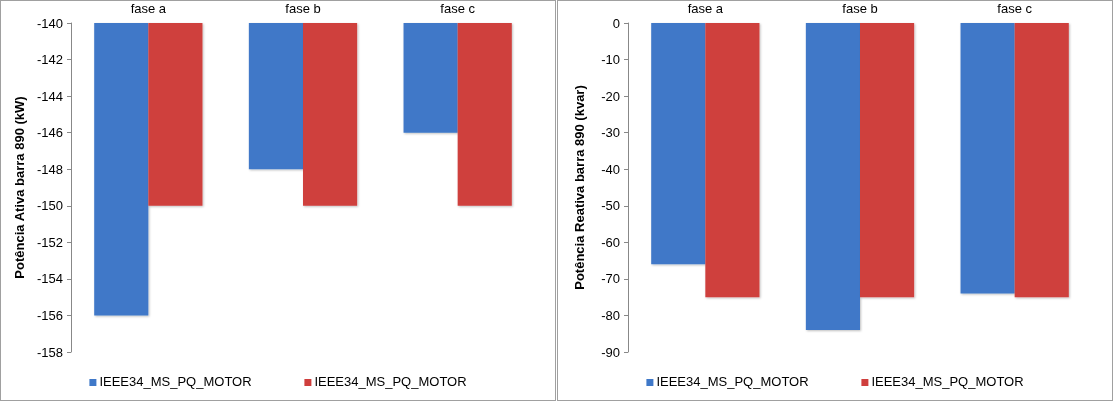 Image resolution: width=1117 pixels, height=403 pixels. I want to click on y-tick-label: -10, so click(610, 60).